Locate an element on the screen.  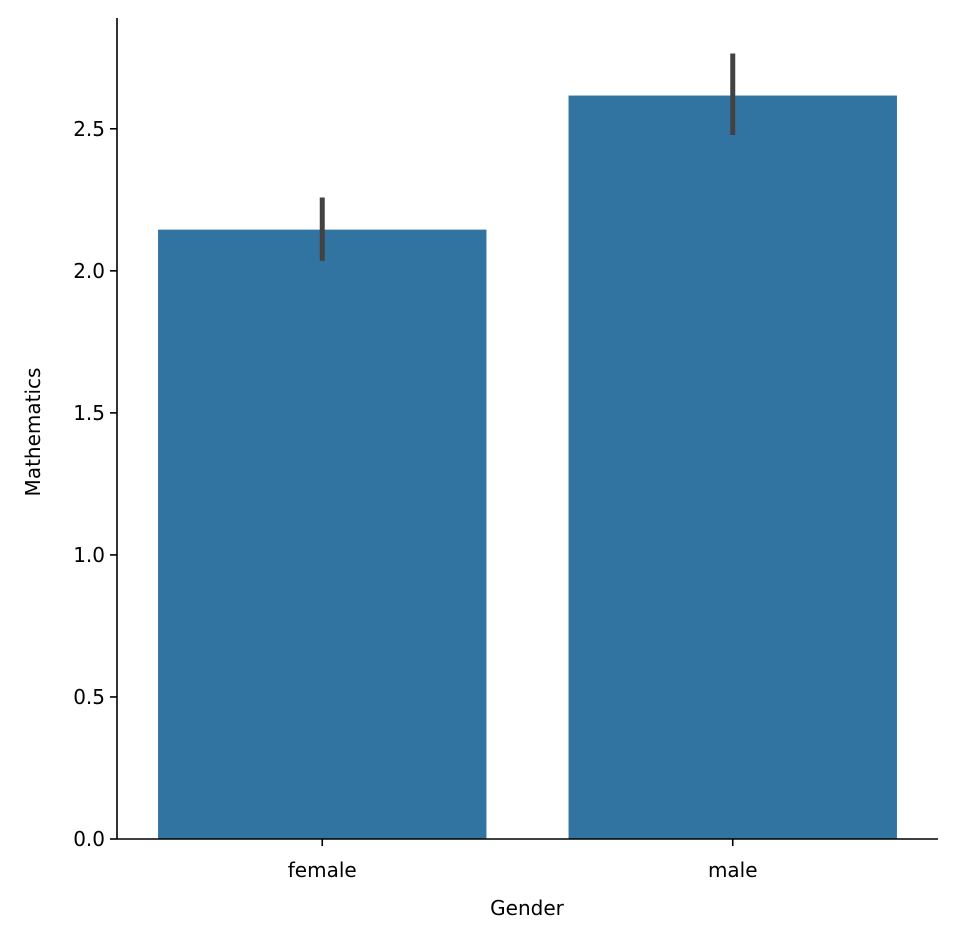
y-tick-label: 0.5 is located at coordinates (89, 697).